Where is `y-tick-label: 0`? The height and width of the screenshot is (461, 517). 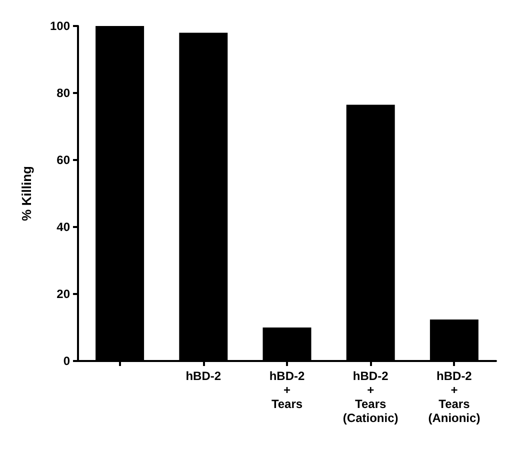 y-tick-label: 0 is located at coordinates (66, 361).